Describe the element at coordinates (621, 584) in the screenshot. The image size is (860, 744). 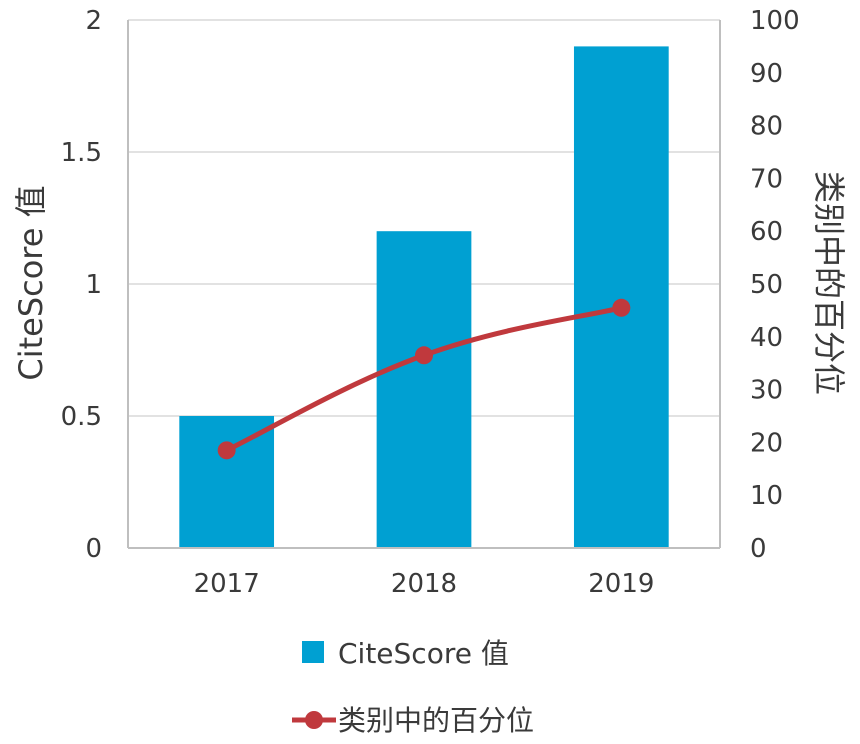
I see `x-tick-label: 2019` at that location.